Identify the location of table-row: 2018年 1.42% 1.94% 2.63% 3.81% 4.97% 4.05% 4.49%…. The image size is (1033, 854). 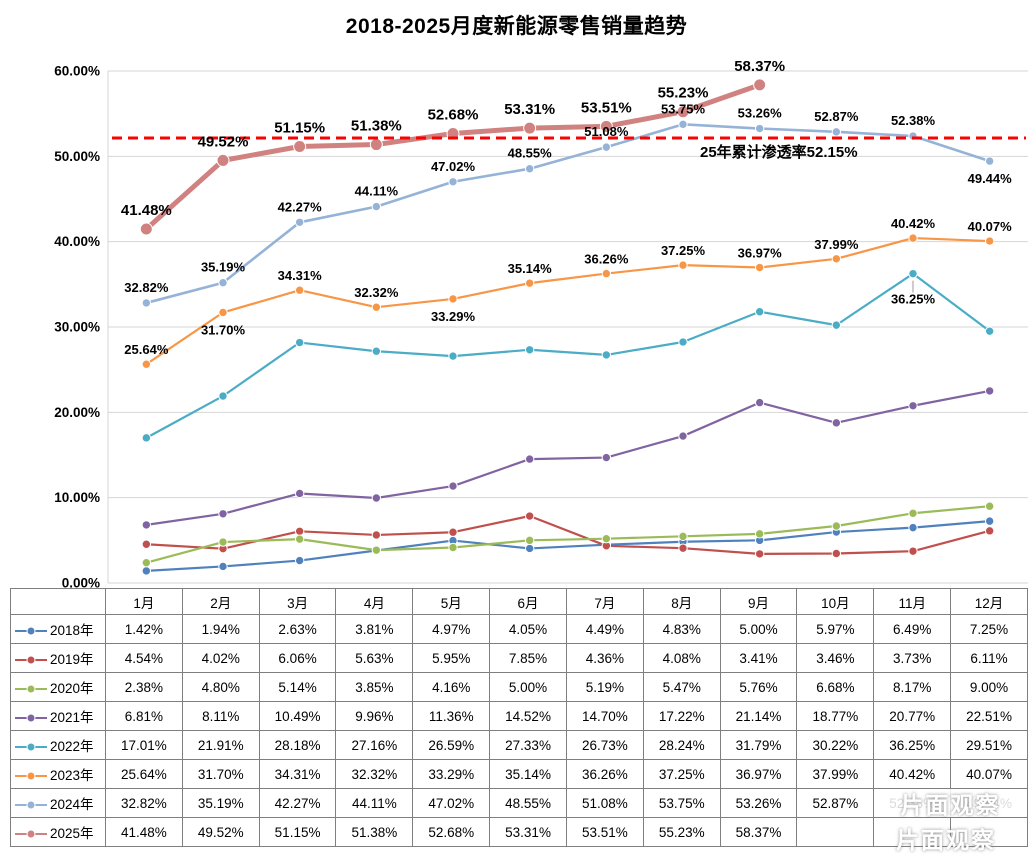
(519, 629).